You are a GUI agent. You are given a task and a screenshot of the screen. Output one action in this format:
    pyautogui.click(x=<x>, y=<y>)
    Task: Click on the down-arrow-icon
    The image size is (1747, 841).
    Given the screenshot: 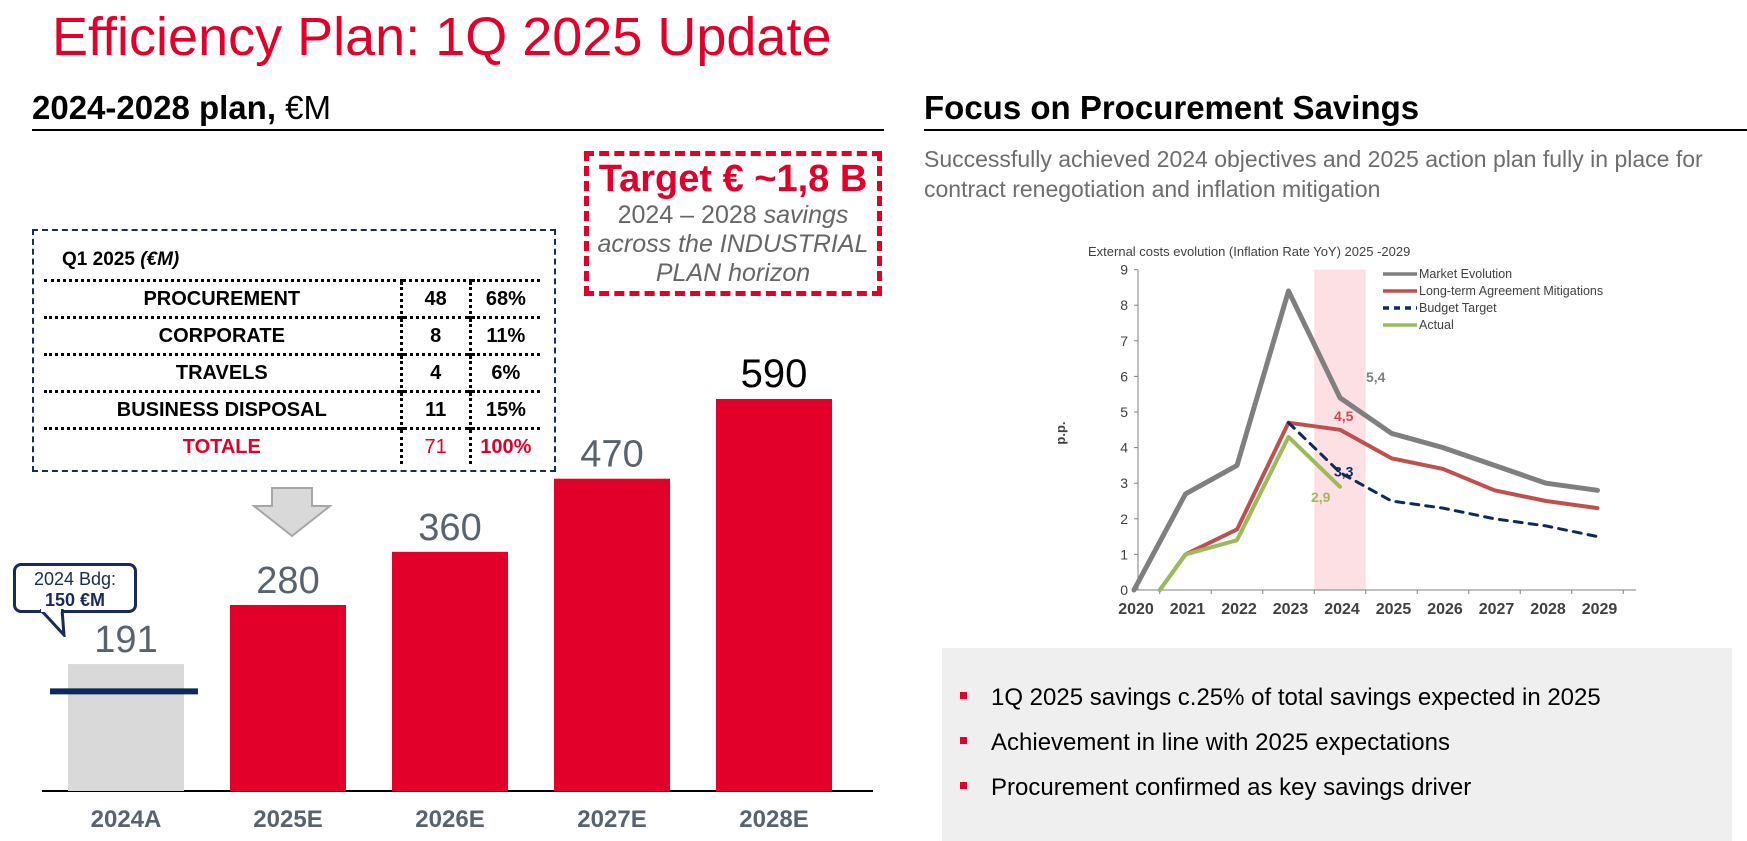 What is the action you would take?
    pyautogui.click(x=292, y=512)
    